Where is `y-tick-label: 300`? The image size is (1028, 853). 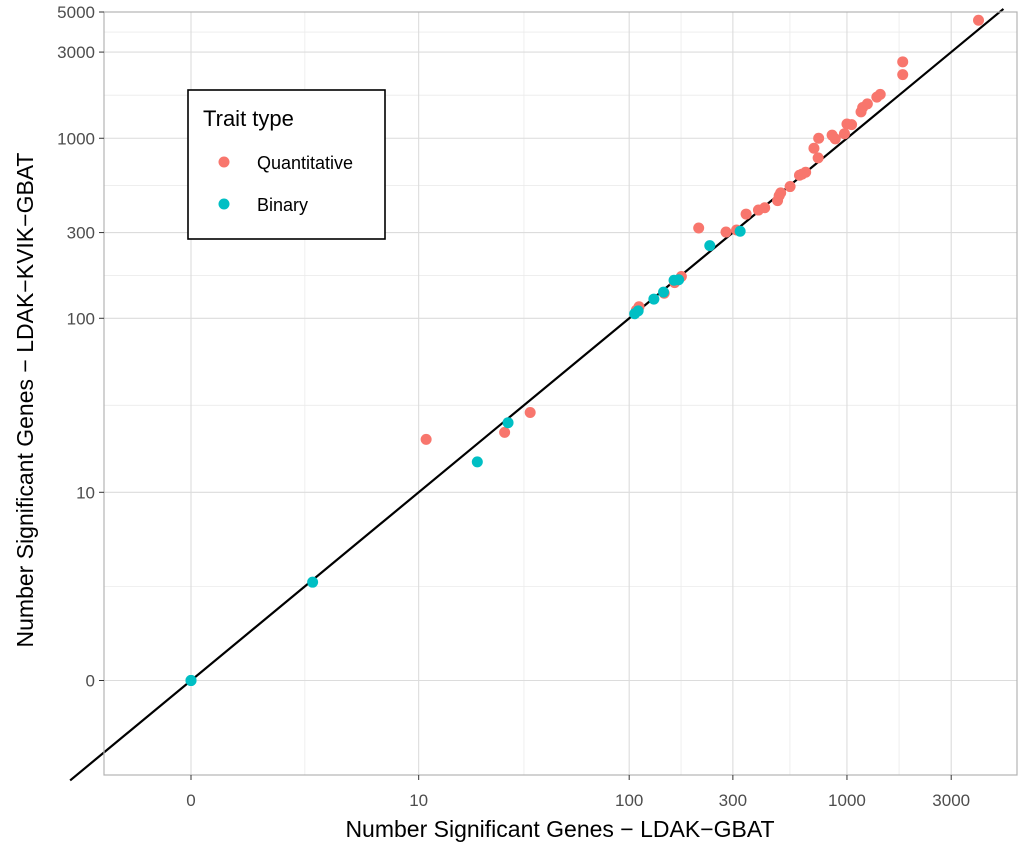 y-tick-label: 300 is located at coordinates (81, 233).